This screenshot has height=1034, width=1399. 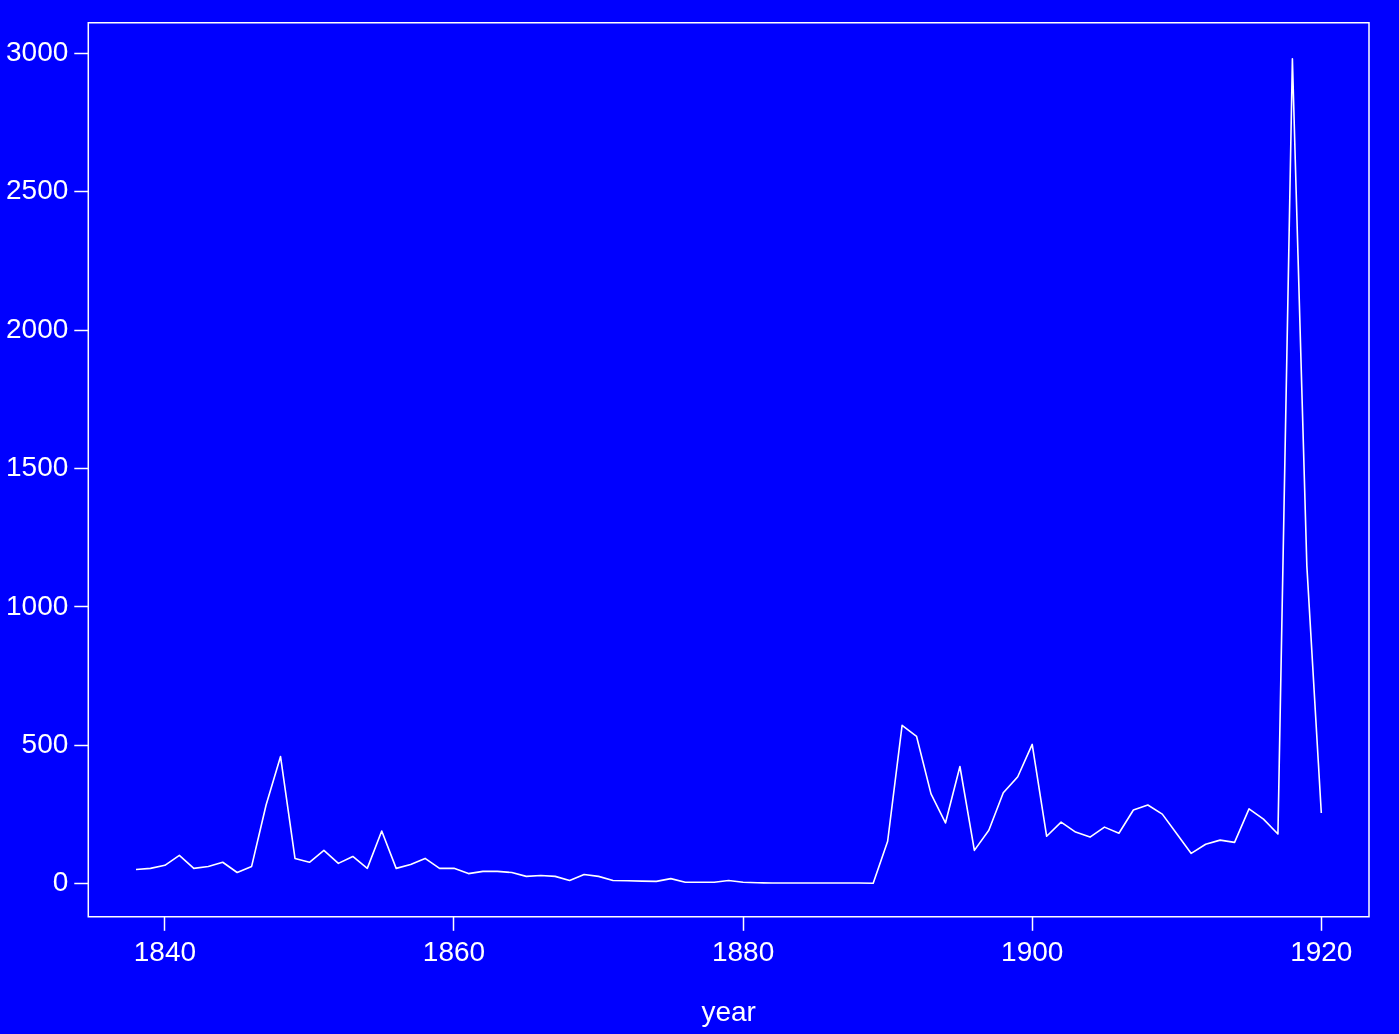 I want to click on y-tick-label: 1500, so click(x=37, y=467).